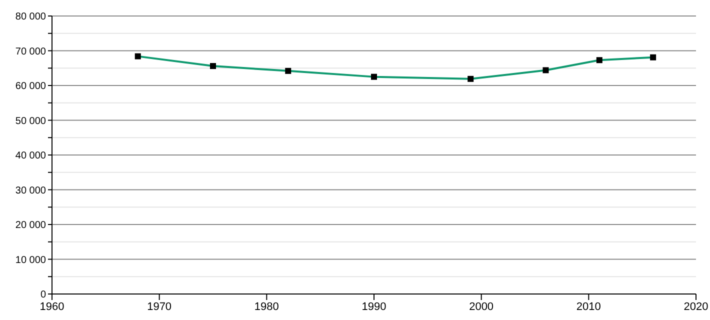 This screenshot has height=320, width=710. What do you see at coordinates (30, 17) in the screenshot?
I see `y-tick-label: 80 000` at bounding box center [30, 17].